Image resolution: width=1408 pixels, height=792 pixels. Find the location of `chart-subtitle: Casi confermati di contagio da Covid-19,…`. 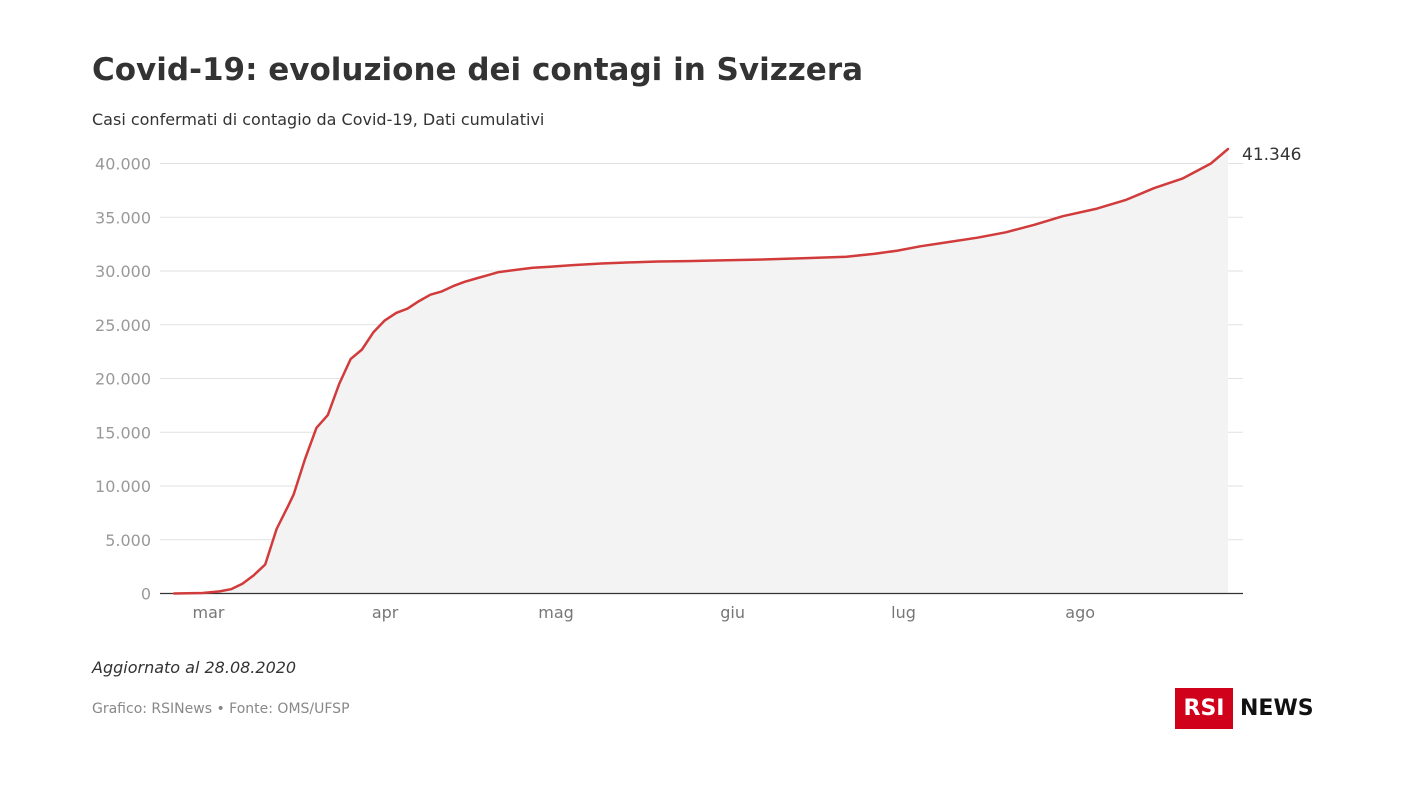

chart-subtitle: Casi confermati di contagio da Covid-19,… is located at coordinates (318, 119).